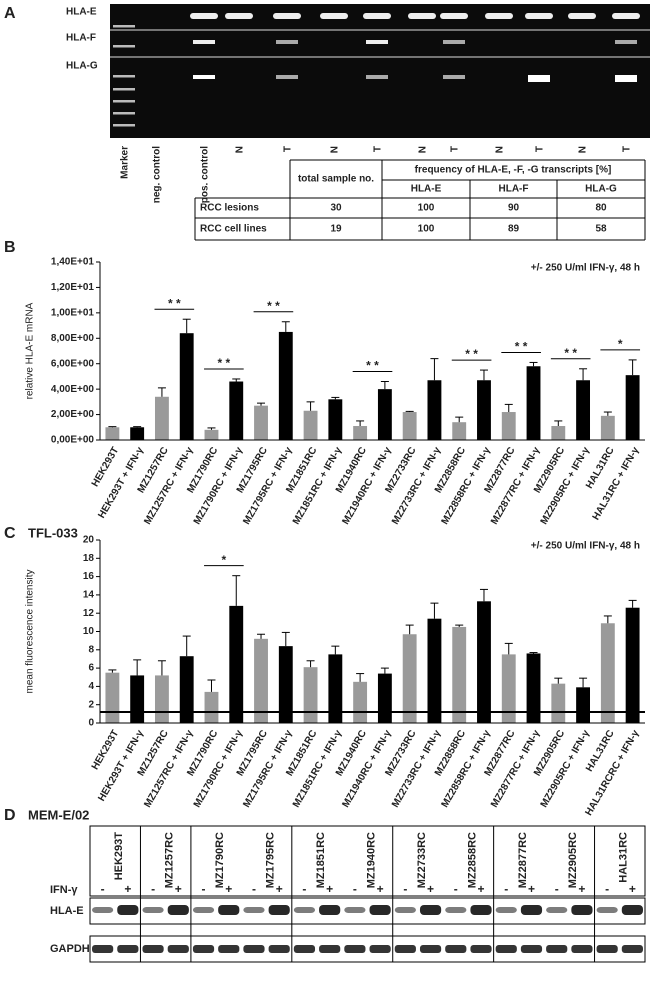 The width and height of the screenshot is (650, 1005). I want to click on y-axis-label: relative HLA-E mRNA, so click(30, 350).